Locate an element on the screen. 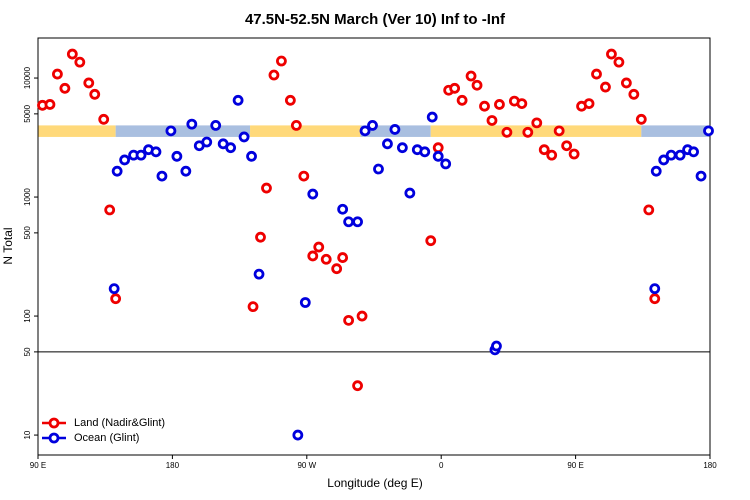 Image resolution: width=750 pixels, height=500 pixels. x-tick-label: 90 W is located at coordinates (306, 465).